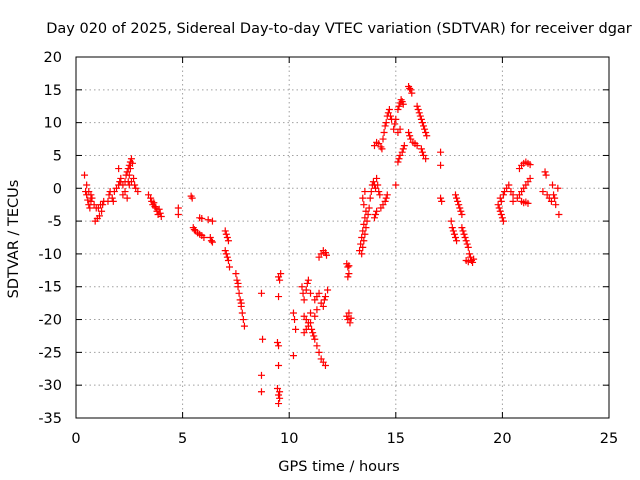 This screenshot has height=480, width=640. What do you see at coordinates (57, 156) in the screenshot?
I see `y-tick-label: 5` at bounding box center [57, 156].